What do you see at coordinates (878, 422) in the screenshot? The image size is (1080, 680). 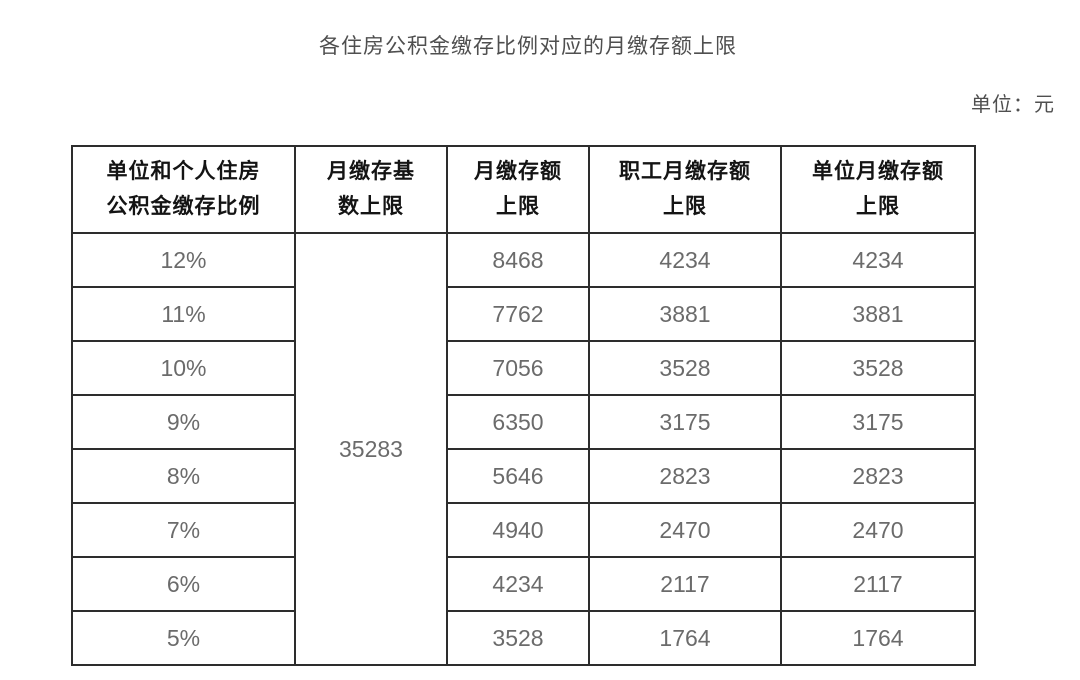 I see `employer-limit-cell: 3175` at bounding box center [878, 422].